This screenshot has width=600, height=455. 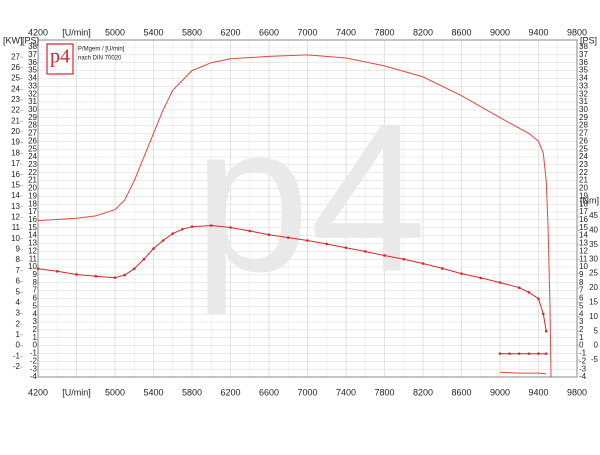 I want to click on y-tick-label: 26, so click(x=32, y=140).